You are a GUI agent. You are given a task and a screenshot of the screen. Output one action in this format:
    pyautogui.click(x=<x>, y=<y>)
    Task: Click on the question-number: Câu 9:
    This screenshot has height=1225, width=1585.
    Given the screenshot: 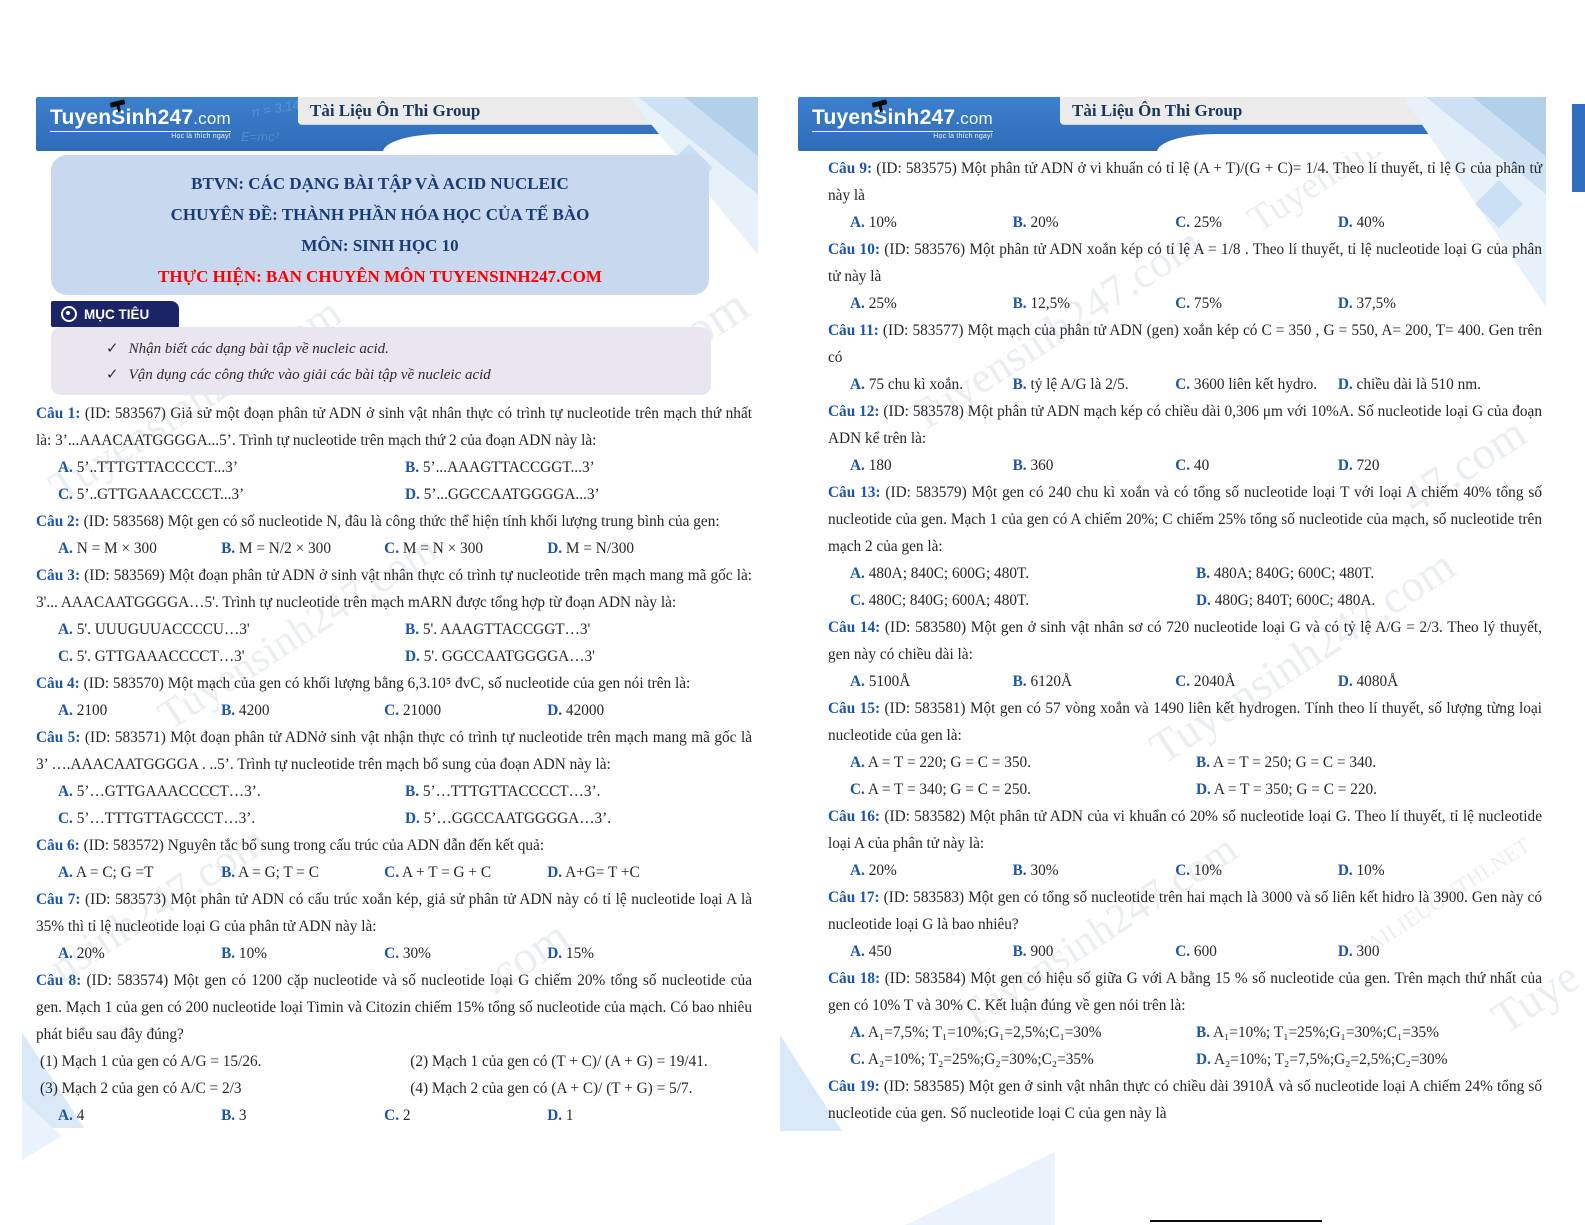 What is the action you would take?
    pyautogui.click(x=850, y=168)
    